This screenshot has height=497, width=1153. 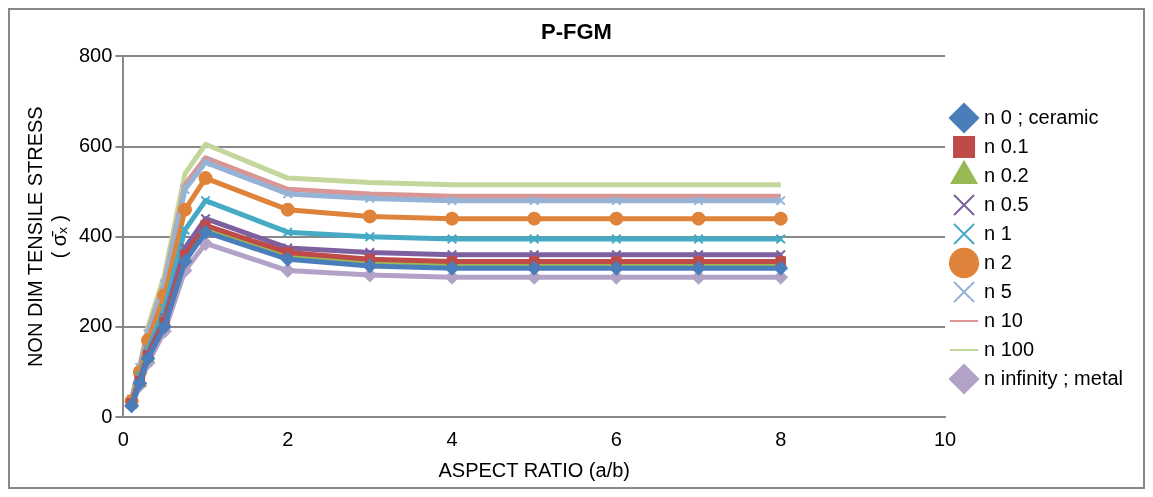 I want to click on x-tick-label: 4, so click(x=452, y=438).